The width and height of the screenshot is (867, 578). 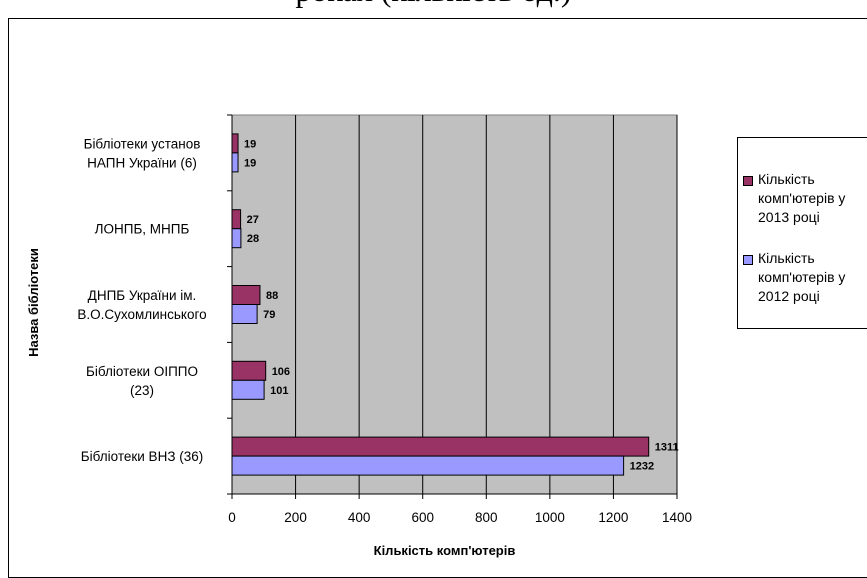 What do you see at coordinates (279, 391) in the screenshot?
I see `data-label-2012-cat-3: 101` at bounding box center [279, 391].